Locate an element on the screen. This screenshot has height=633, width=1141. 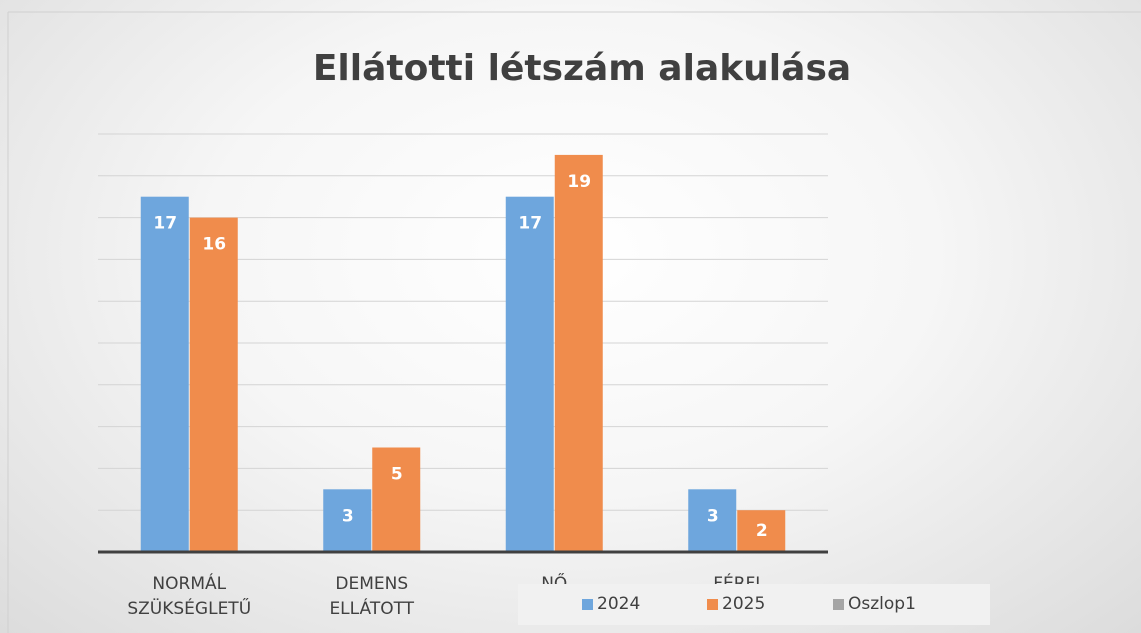
chart-title: Ellátotti létszám alakulása is located at coordinates (582, 68).